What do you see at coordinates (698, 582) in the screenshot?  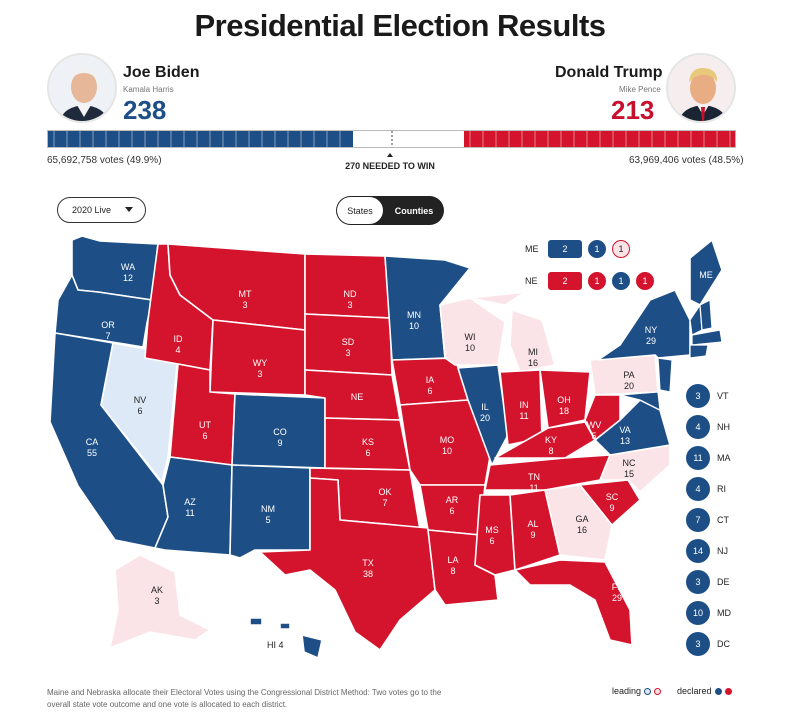 I see `small-state-ev-de: 3` at bounding box center [698, 582].